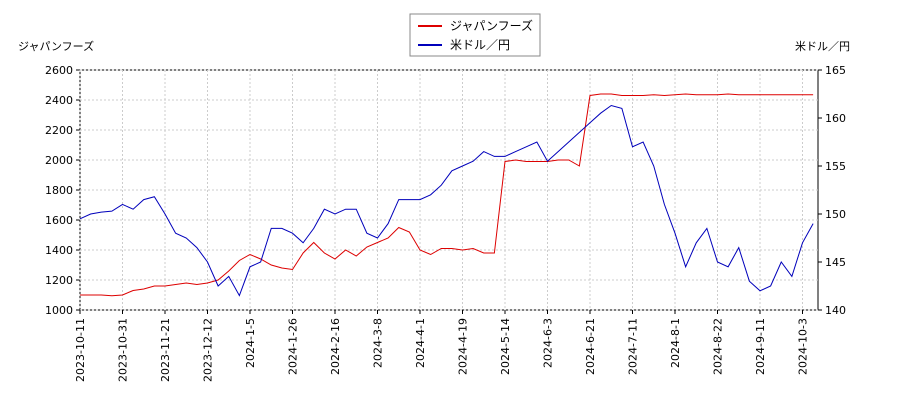  I want to click on y-tick-label: 1400, so click(59, 250).